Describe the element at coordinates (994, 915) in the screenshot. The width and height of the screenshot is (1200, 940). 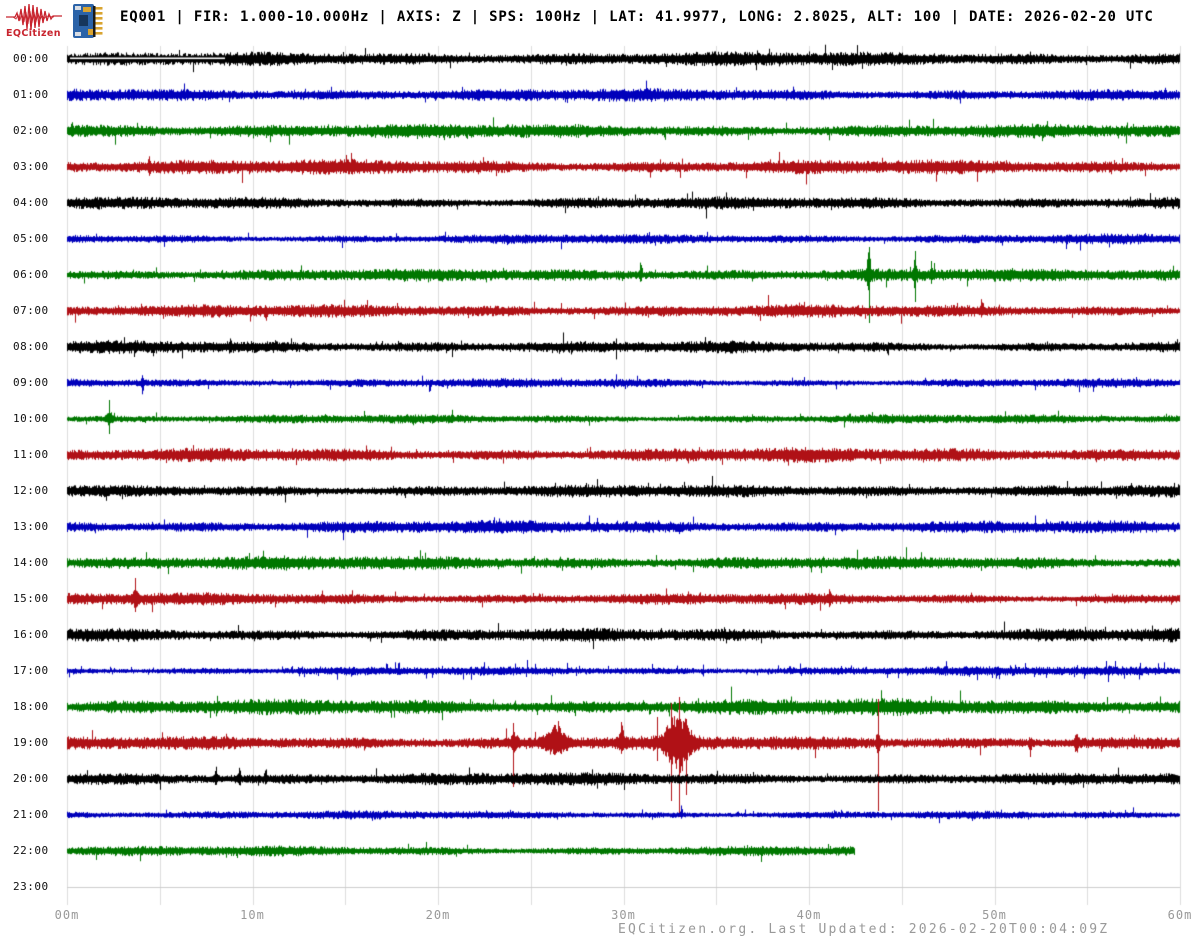
I see `minute-tick-label: 50m` at that location.